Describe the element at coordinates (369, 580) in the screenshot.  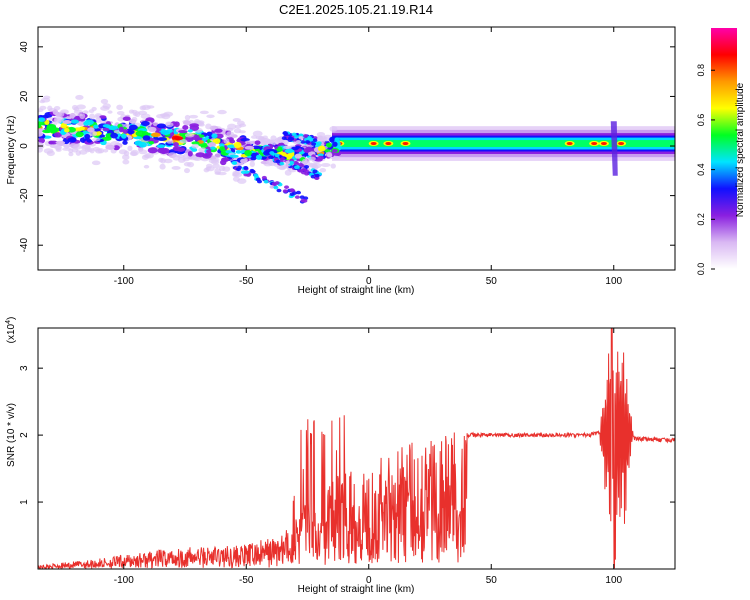
I see `x-tick-label: 0` at that location.